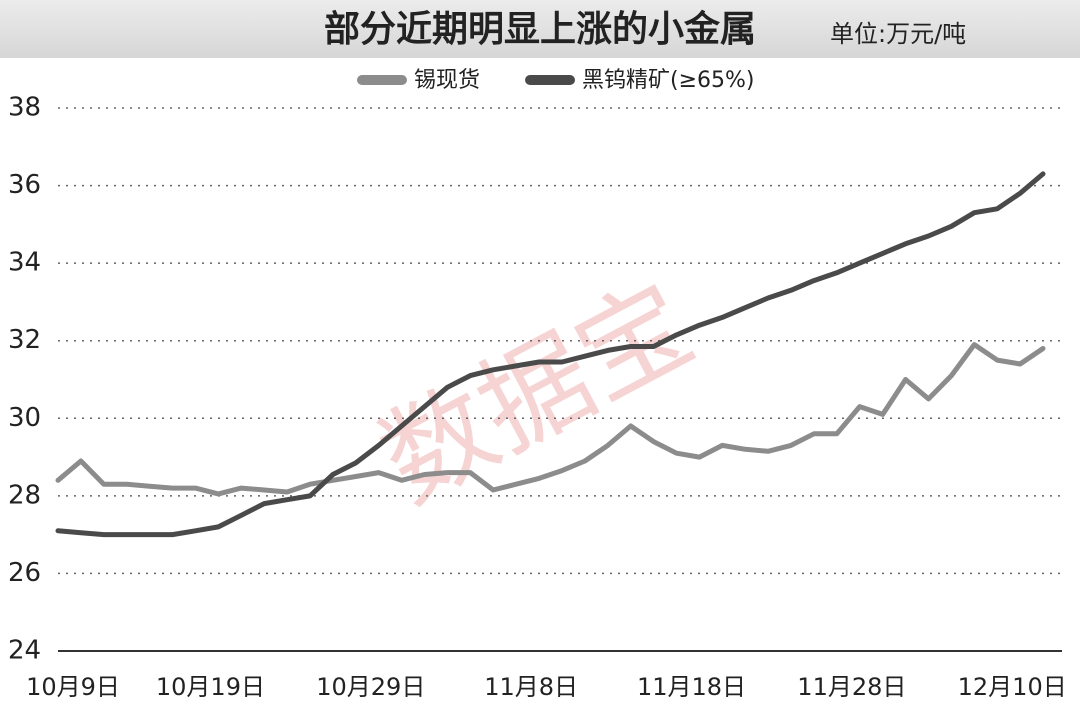 Image resolution: width=1080 pixels, height=714 pixels. I want to click on y-tick-label: 32, so click(24, 340).